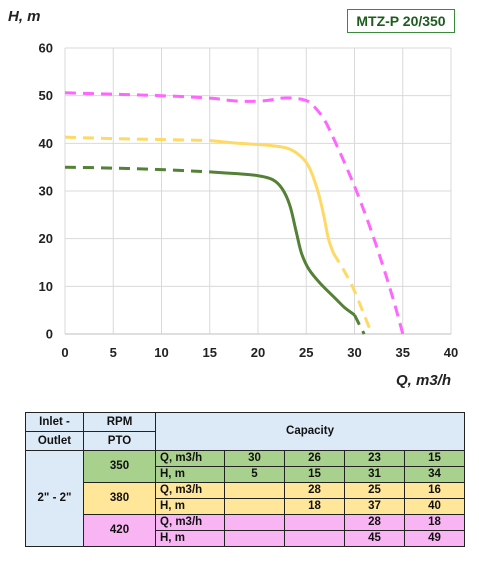 Image resolution: width=479 pixels, height=580 pixels. I want to click on x-tick-label: 10, so click(161, 352).